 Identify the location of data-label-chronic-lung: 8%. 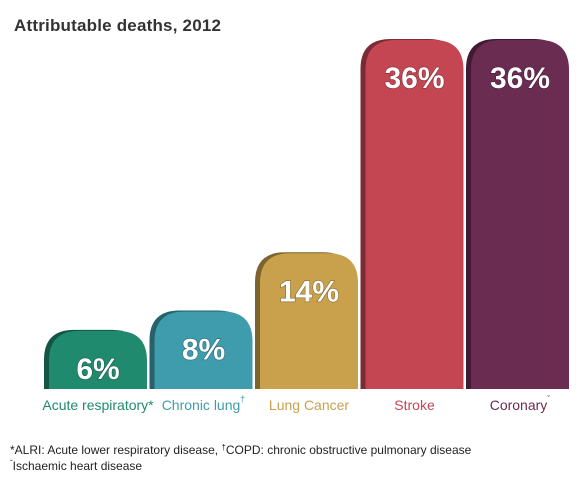
(203, 349).